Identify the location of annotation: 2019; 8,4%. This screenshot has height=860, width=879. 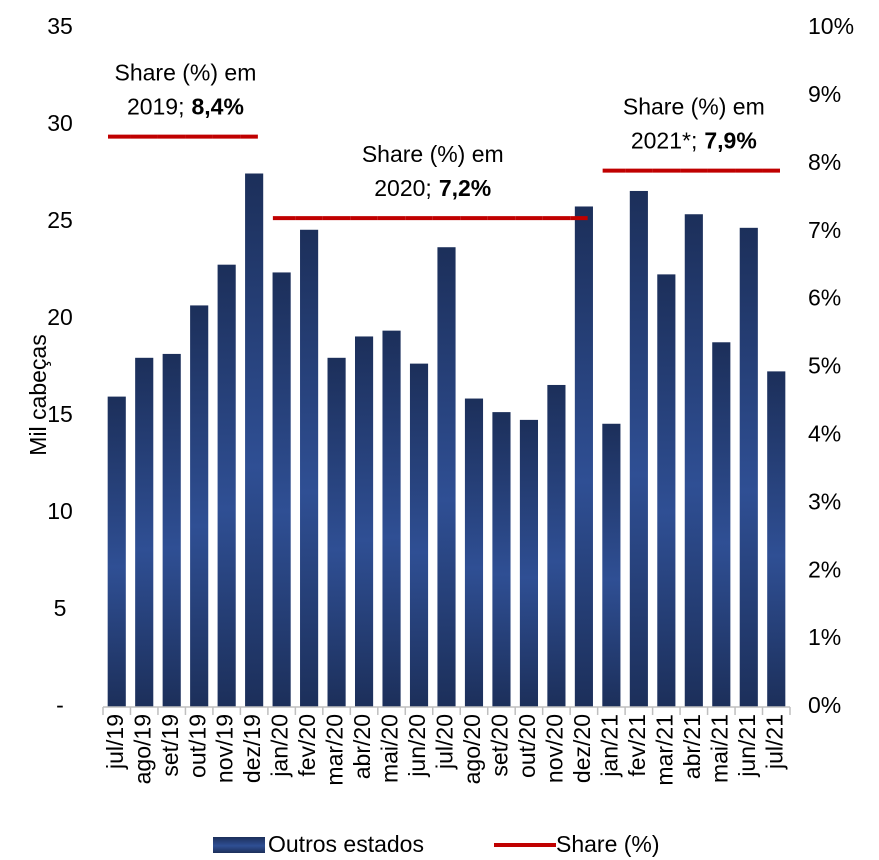
(185, 107).